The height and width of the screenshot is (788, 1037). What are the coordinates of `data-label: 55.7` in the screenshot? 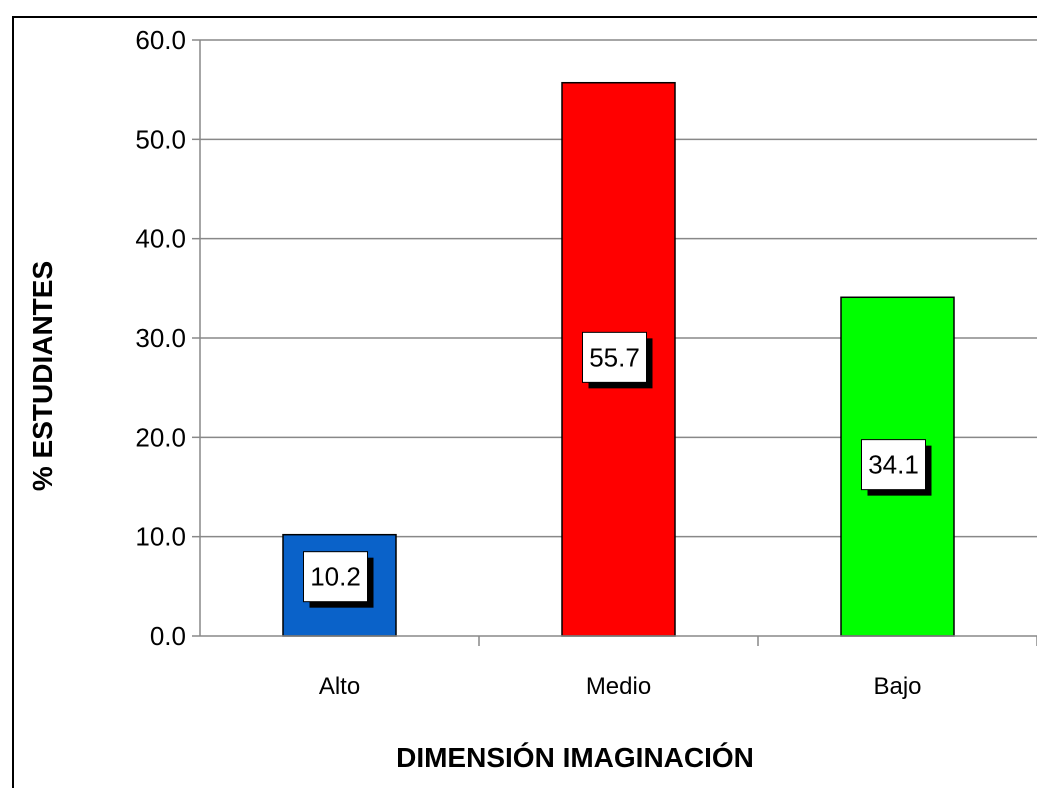 It's located at (614, 357).